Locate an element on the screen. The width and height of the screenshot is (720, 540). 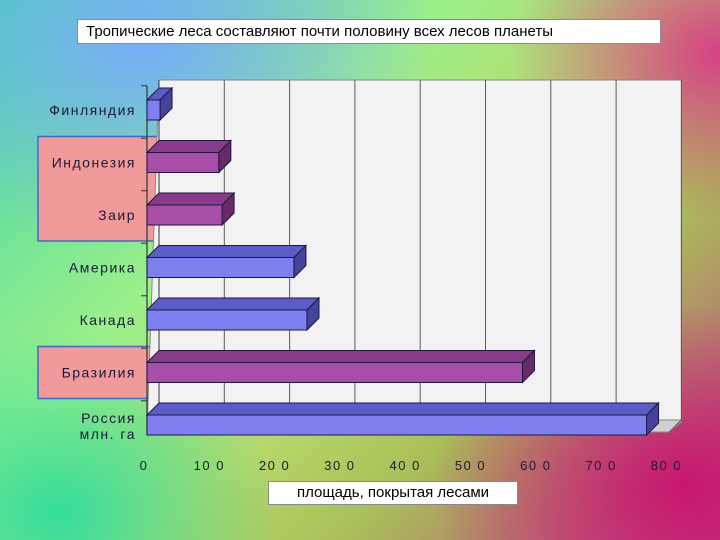
category-label-line: Россия is located at coordinates (108, 418).